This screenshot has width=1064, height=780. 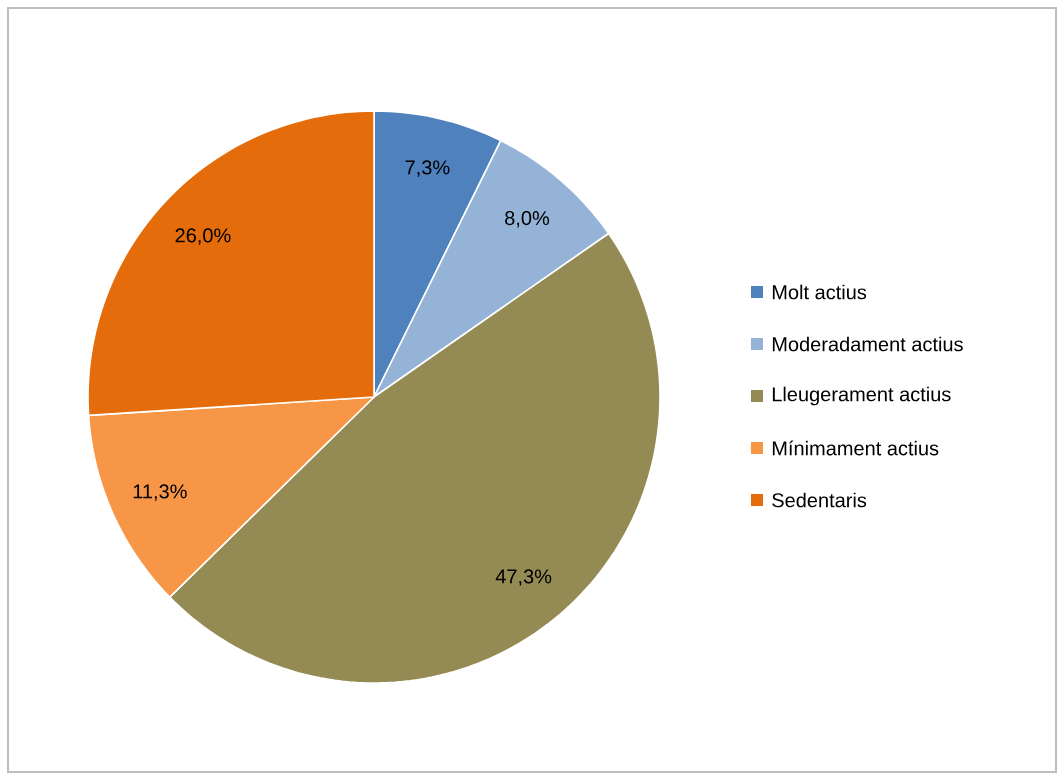 I want to click on data-label: 7,3%, so click(x=427, y=168).